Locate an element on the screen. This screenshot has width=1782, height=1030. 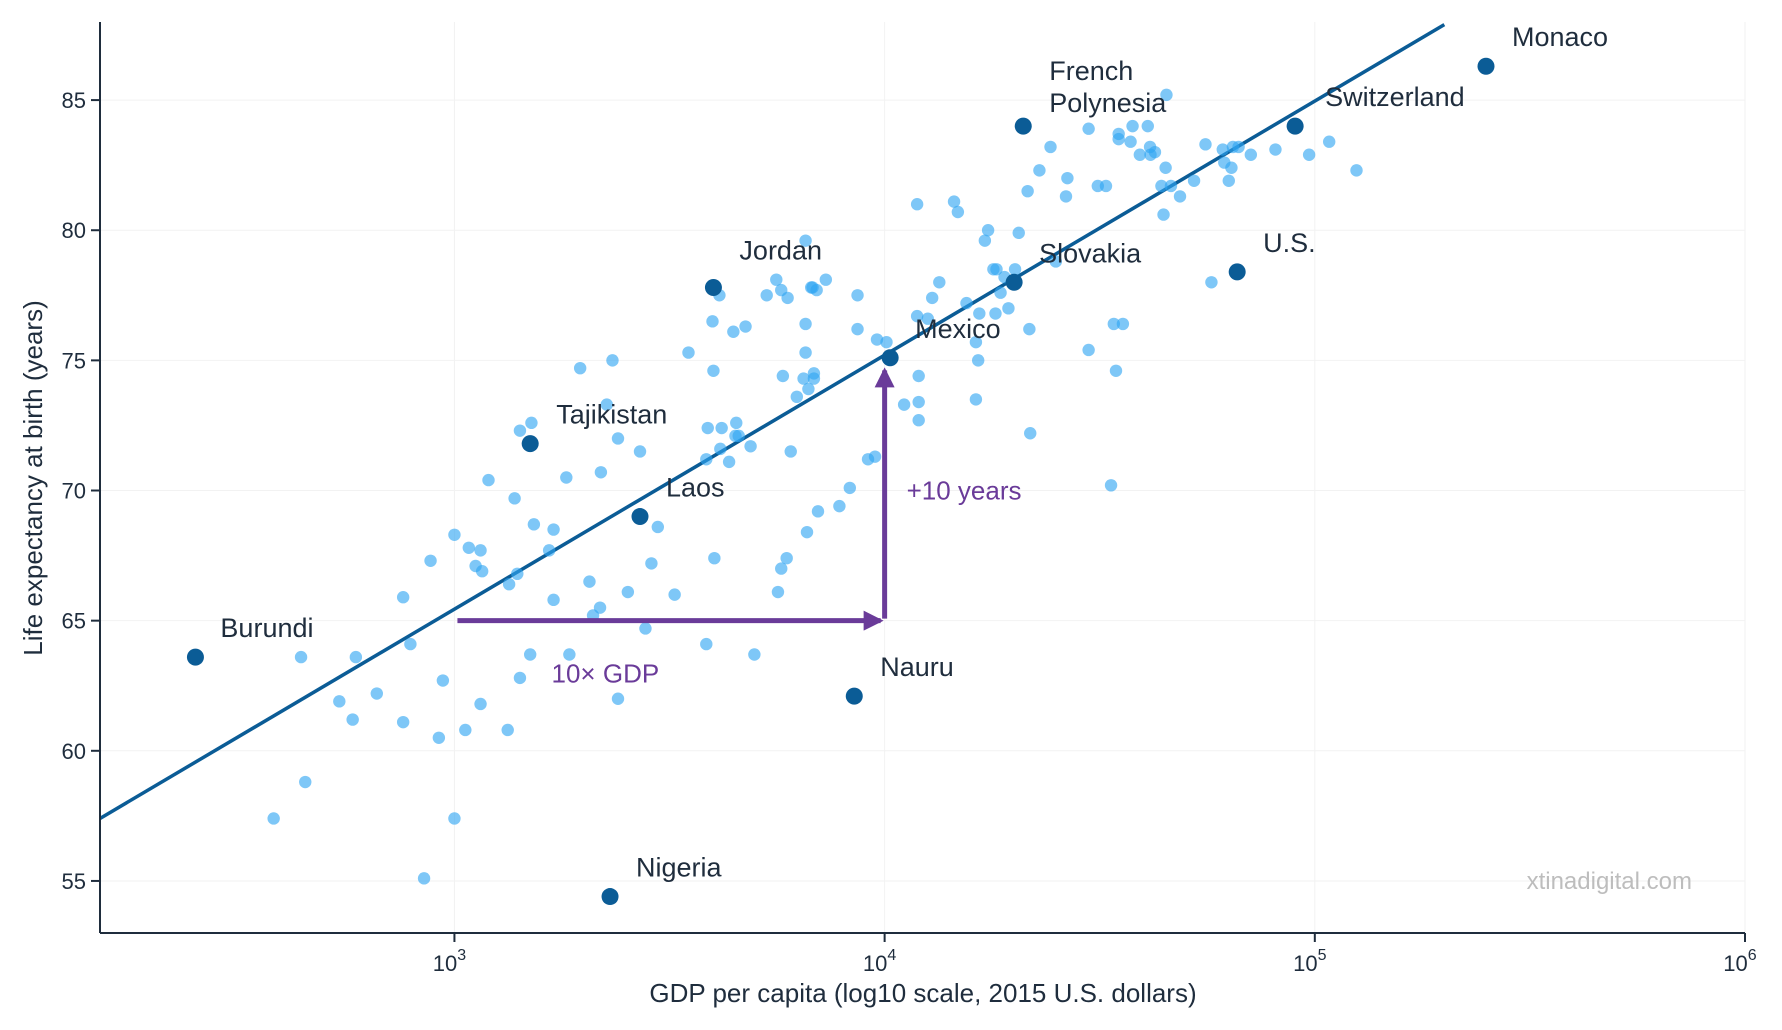
country-label-line: French is located at coordinates (1091, 71).